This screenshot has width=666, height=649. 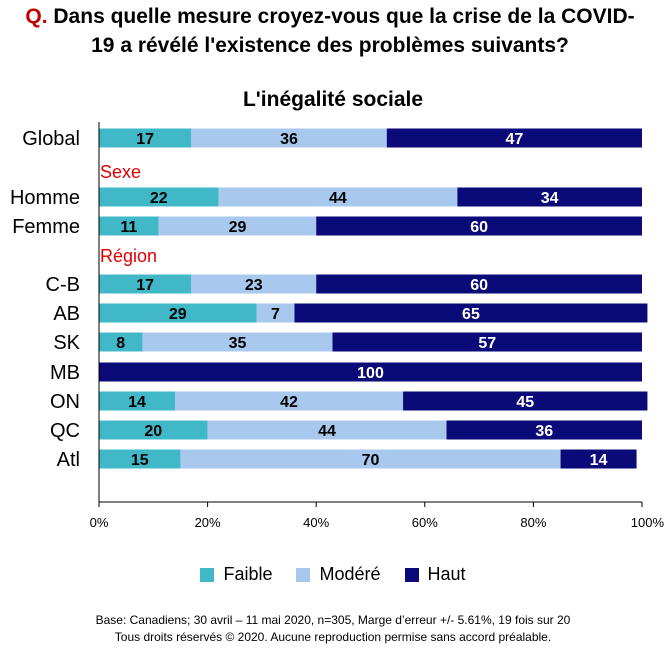 What do you see at coordinates (65, 431) in the screenshot?
I see `category-label-qc: QC` at bounding box center [65, 431].